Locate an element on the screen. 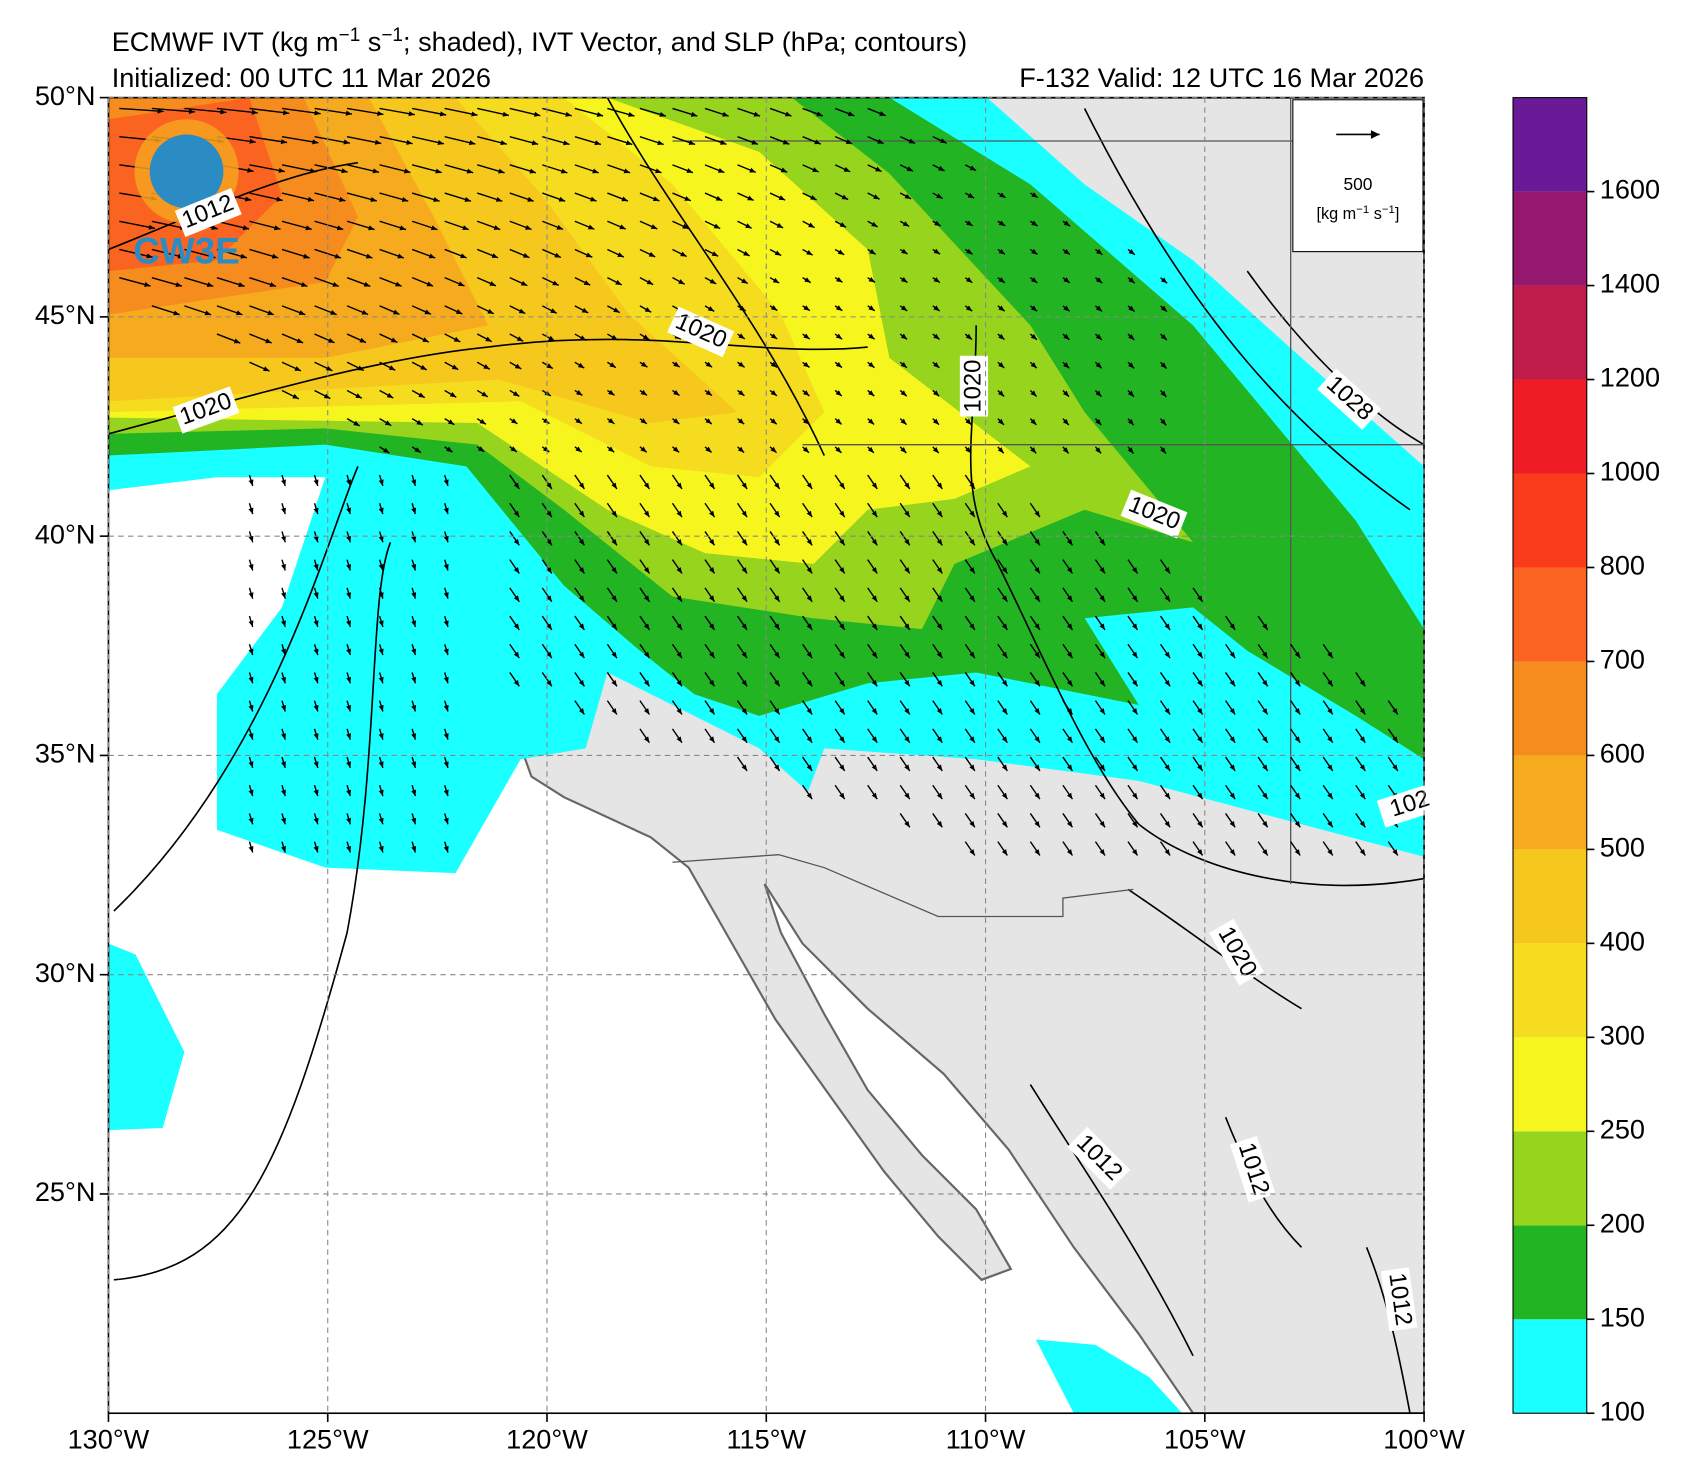 This screenshot has width=1692, height=1477. colorbar-label: 200 is located at coordinates (1622, 1222).